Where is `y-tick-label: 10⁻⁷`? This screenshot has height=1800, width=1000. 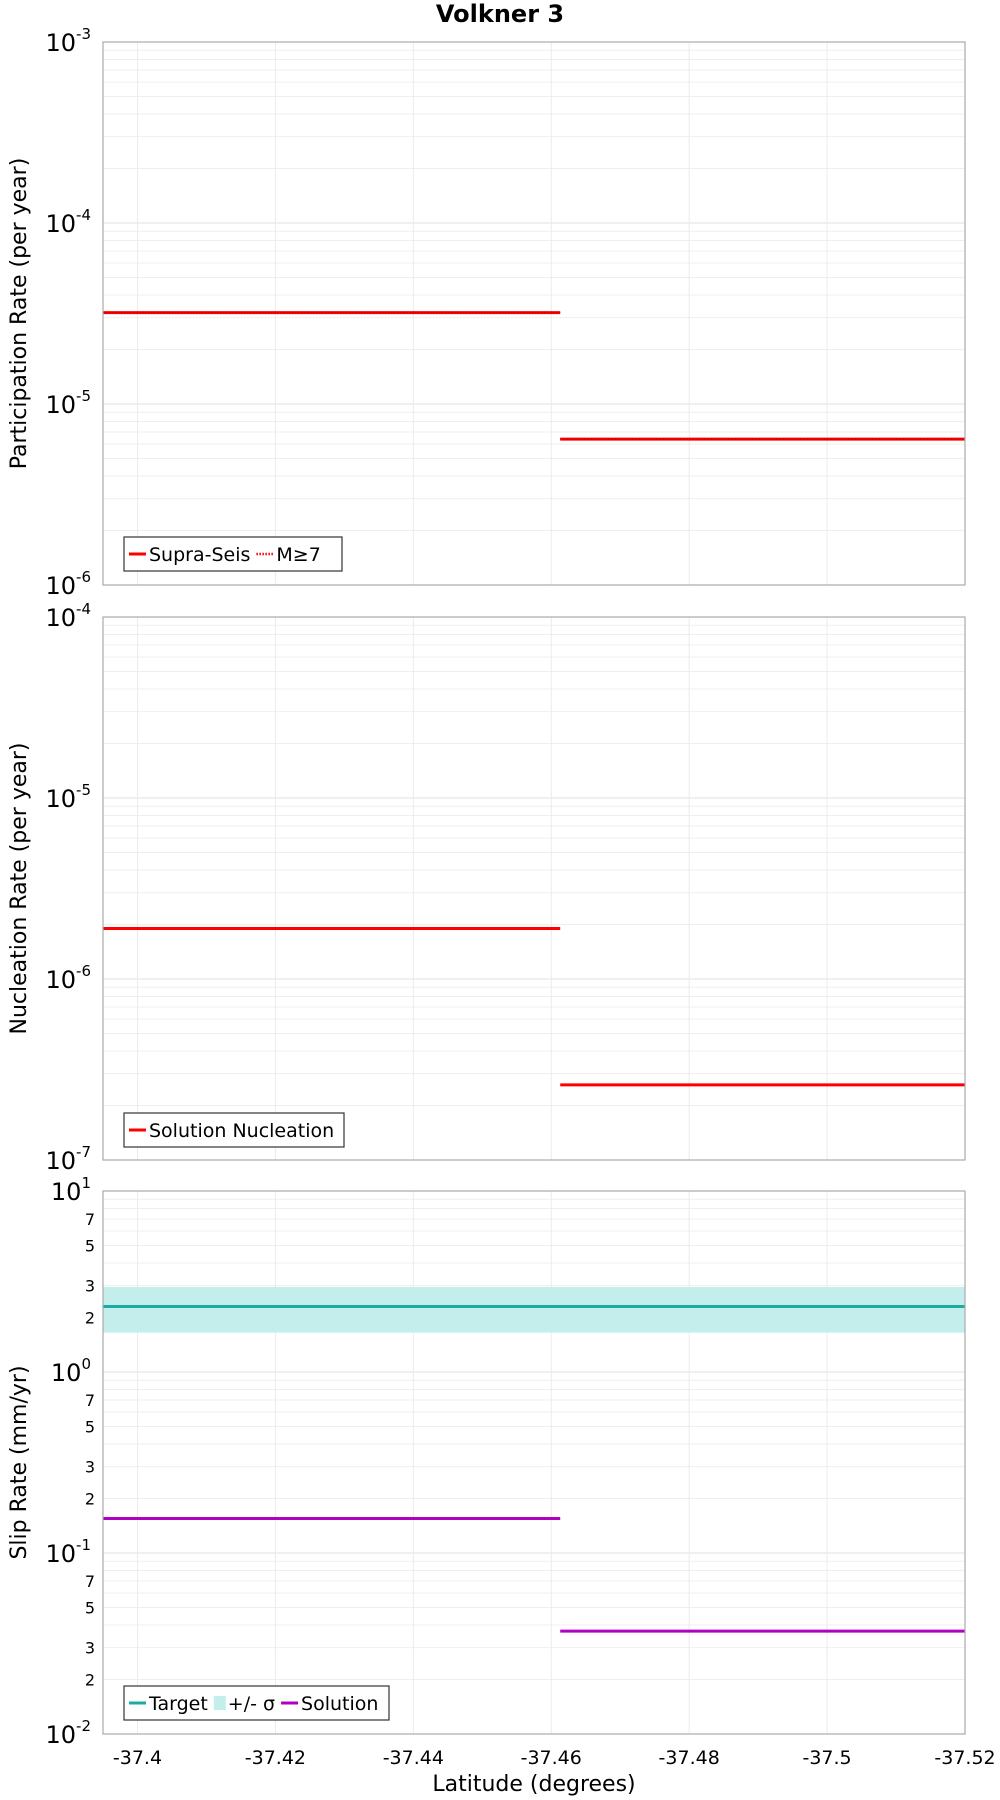
y-tick-label: 10⁻⁷ is located at coordinates (68, 1159).